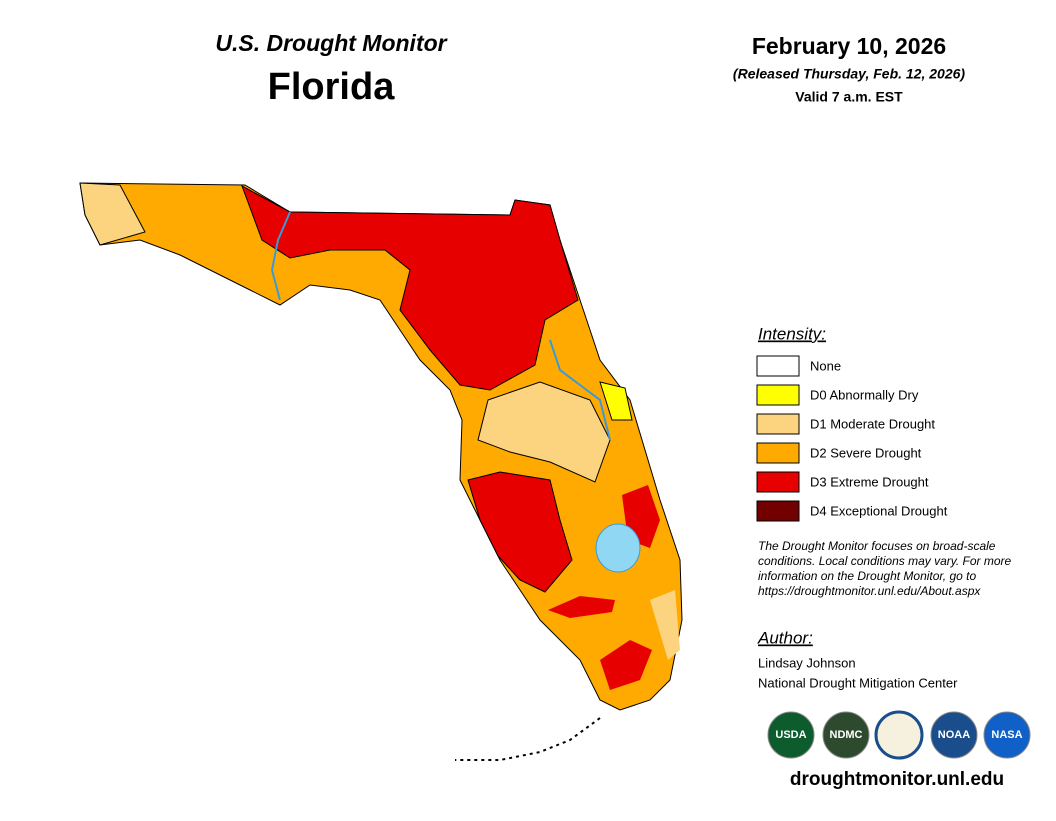 The image size is (1056, 821). I want to click on map-date: February 10, 2026, so click(849, 46).